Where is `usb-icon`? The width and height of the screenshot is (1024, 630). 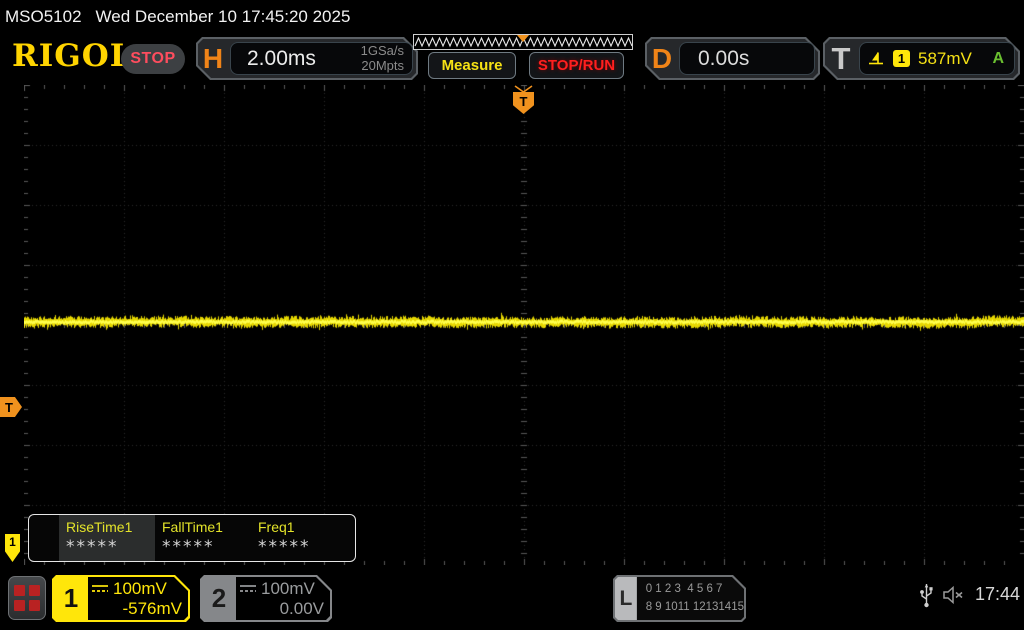 usb-icon is located at coordinates (926, 596).